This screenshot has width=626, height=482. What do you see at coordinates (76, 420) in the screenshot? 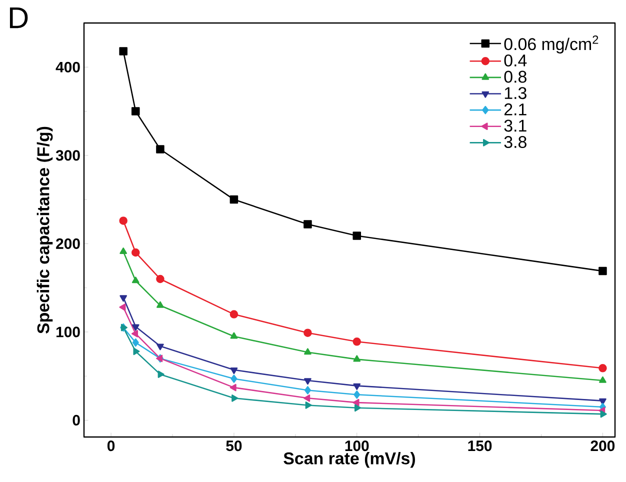
I see `y-tick-label: 0` at bounding box center [76, 420].